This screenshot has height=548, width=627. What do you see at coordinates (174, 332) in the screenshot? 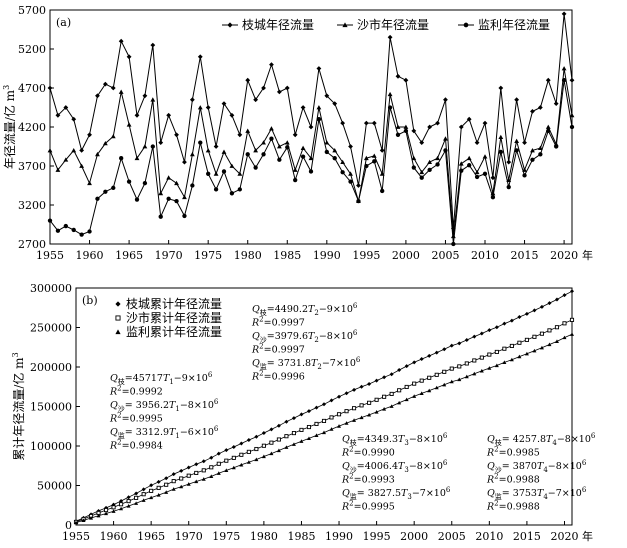
I see `legend-label: 监利累计年径流量` at bounding box center [174, 332].